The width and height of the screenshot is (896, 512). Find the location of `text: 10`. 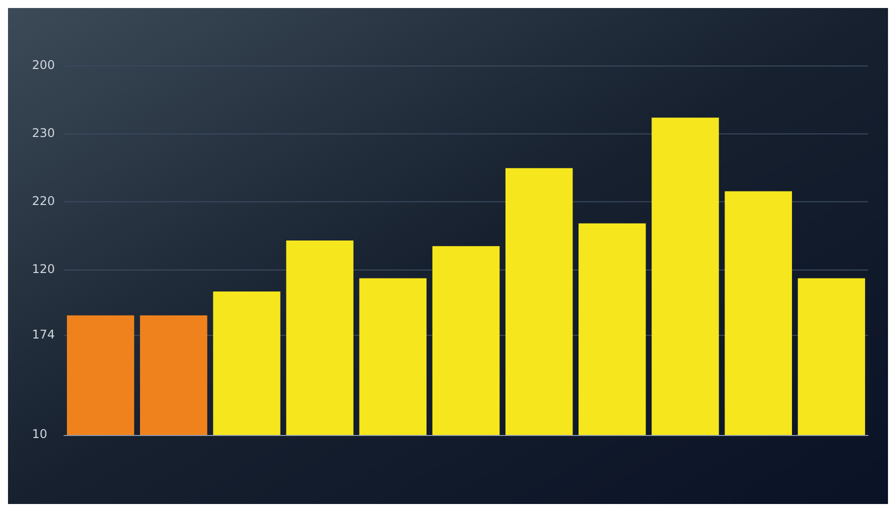

text: 10 is located at coordinates (40, 434).